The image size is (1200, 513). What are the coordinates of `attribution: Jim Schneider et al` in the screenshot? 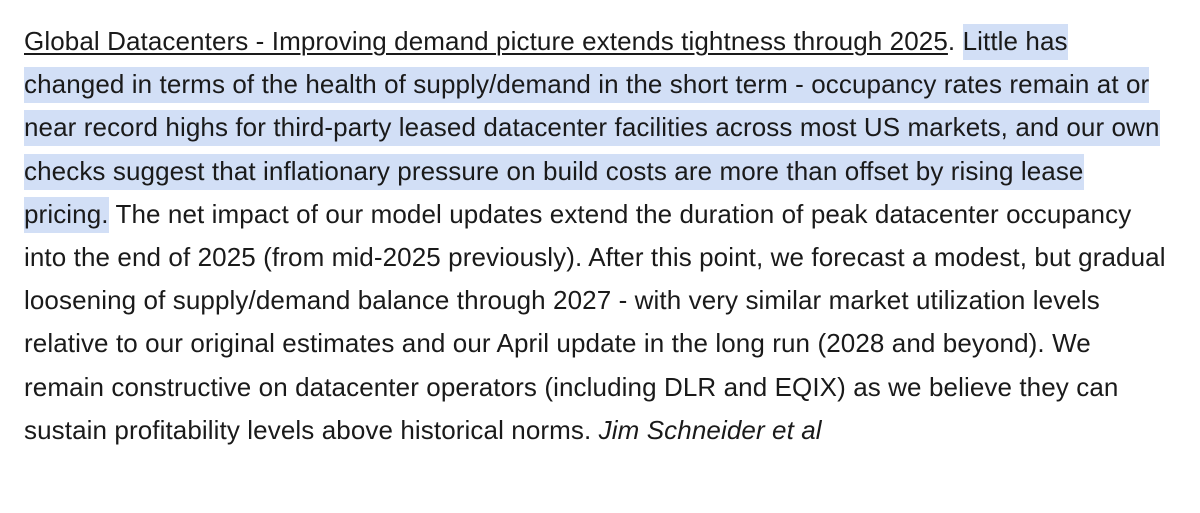 It's located at (710, 429).